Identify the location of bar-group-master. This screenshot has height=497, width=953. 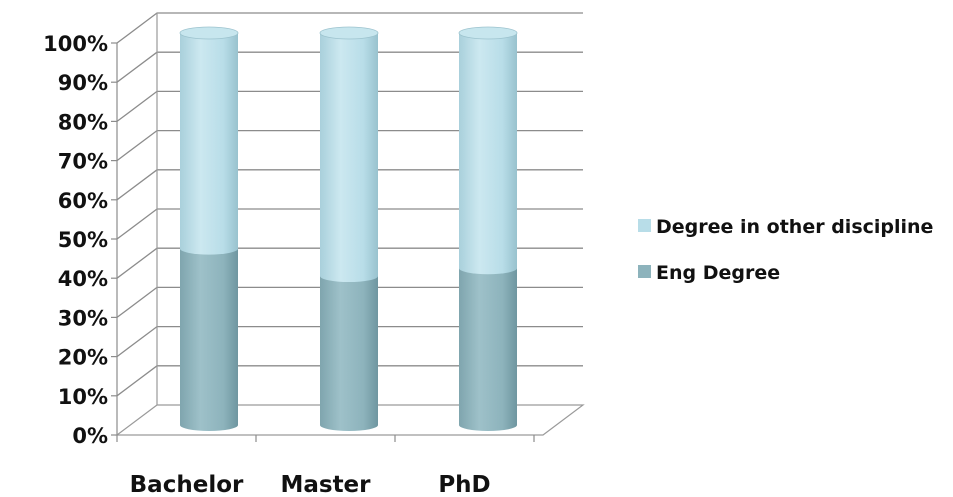
(349, 228).